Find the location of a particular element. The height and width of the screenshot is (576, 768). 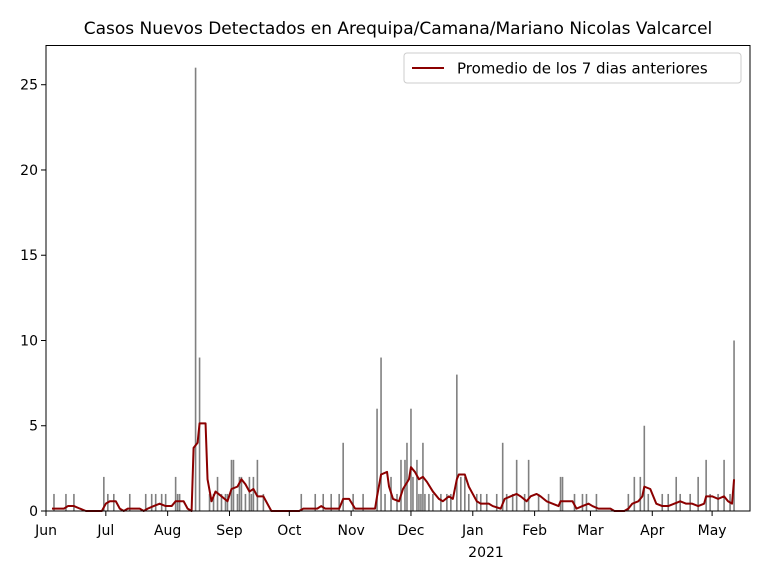

y-axis: 0 5 10 15 20 25 is located at coordinates (33, 299).